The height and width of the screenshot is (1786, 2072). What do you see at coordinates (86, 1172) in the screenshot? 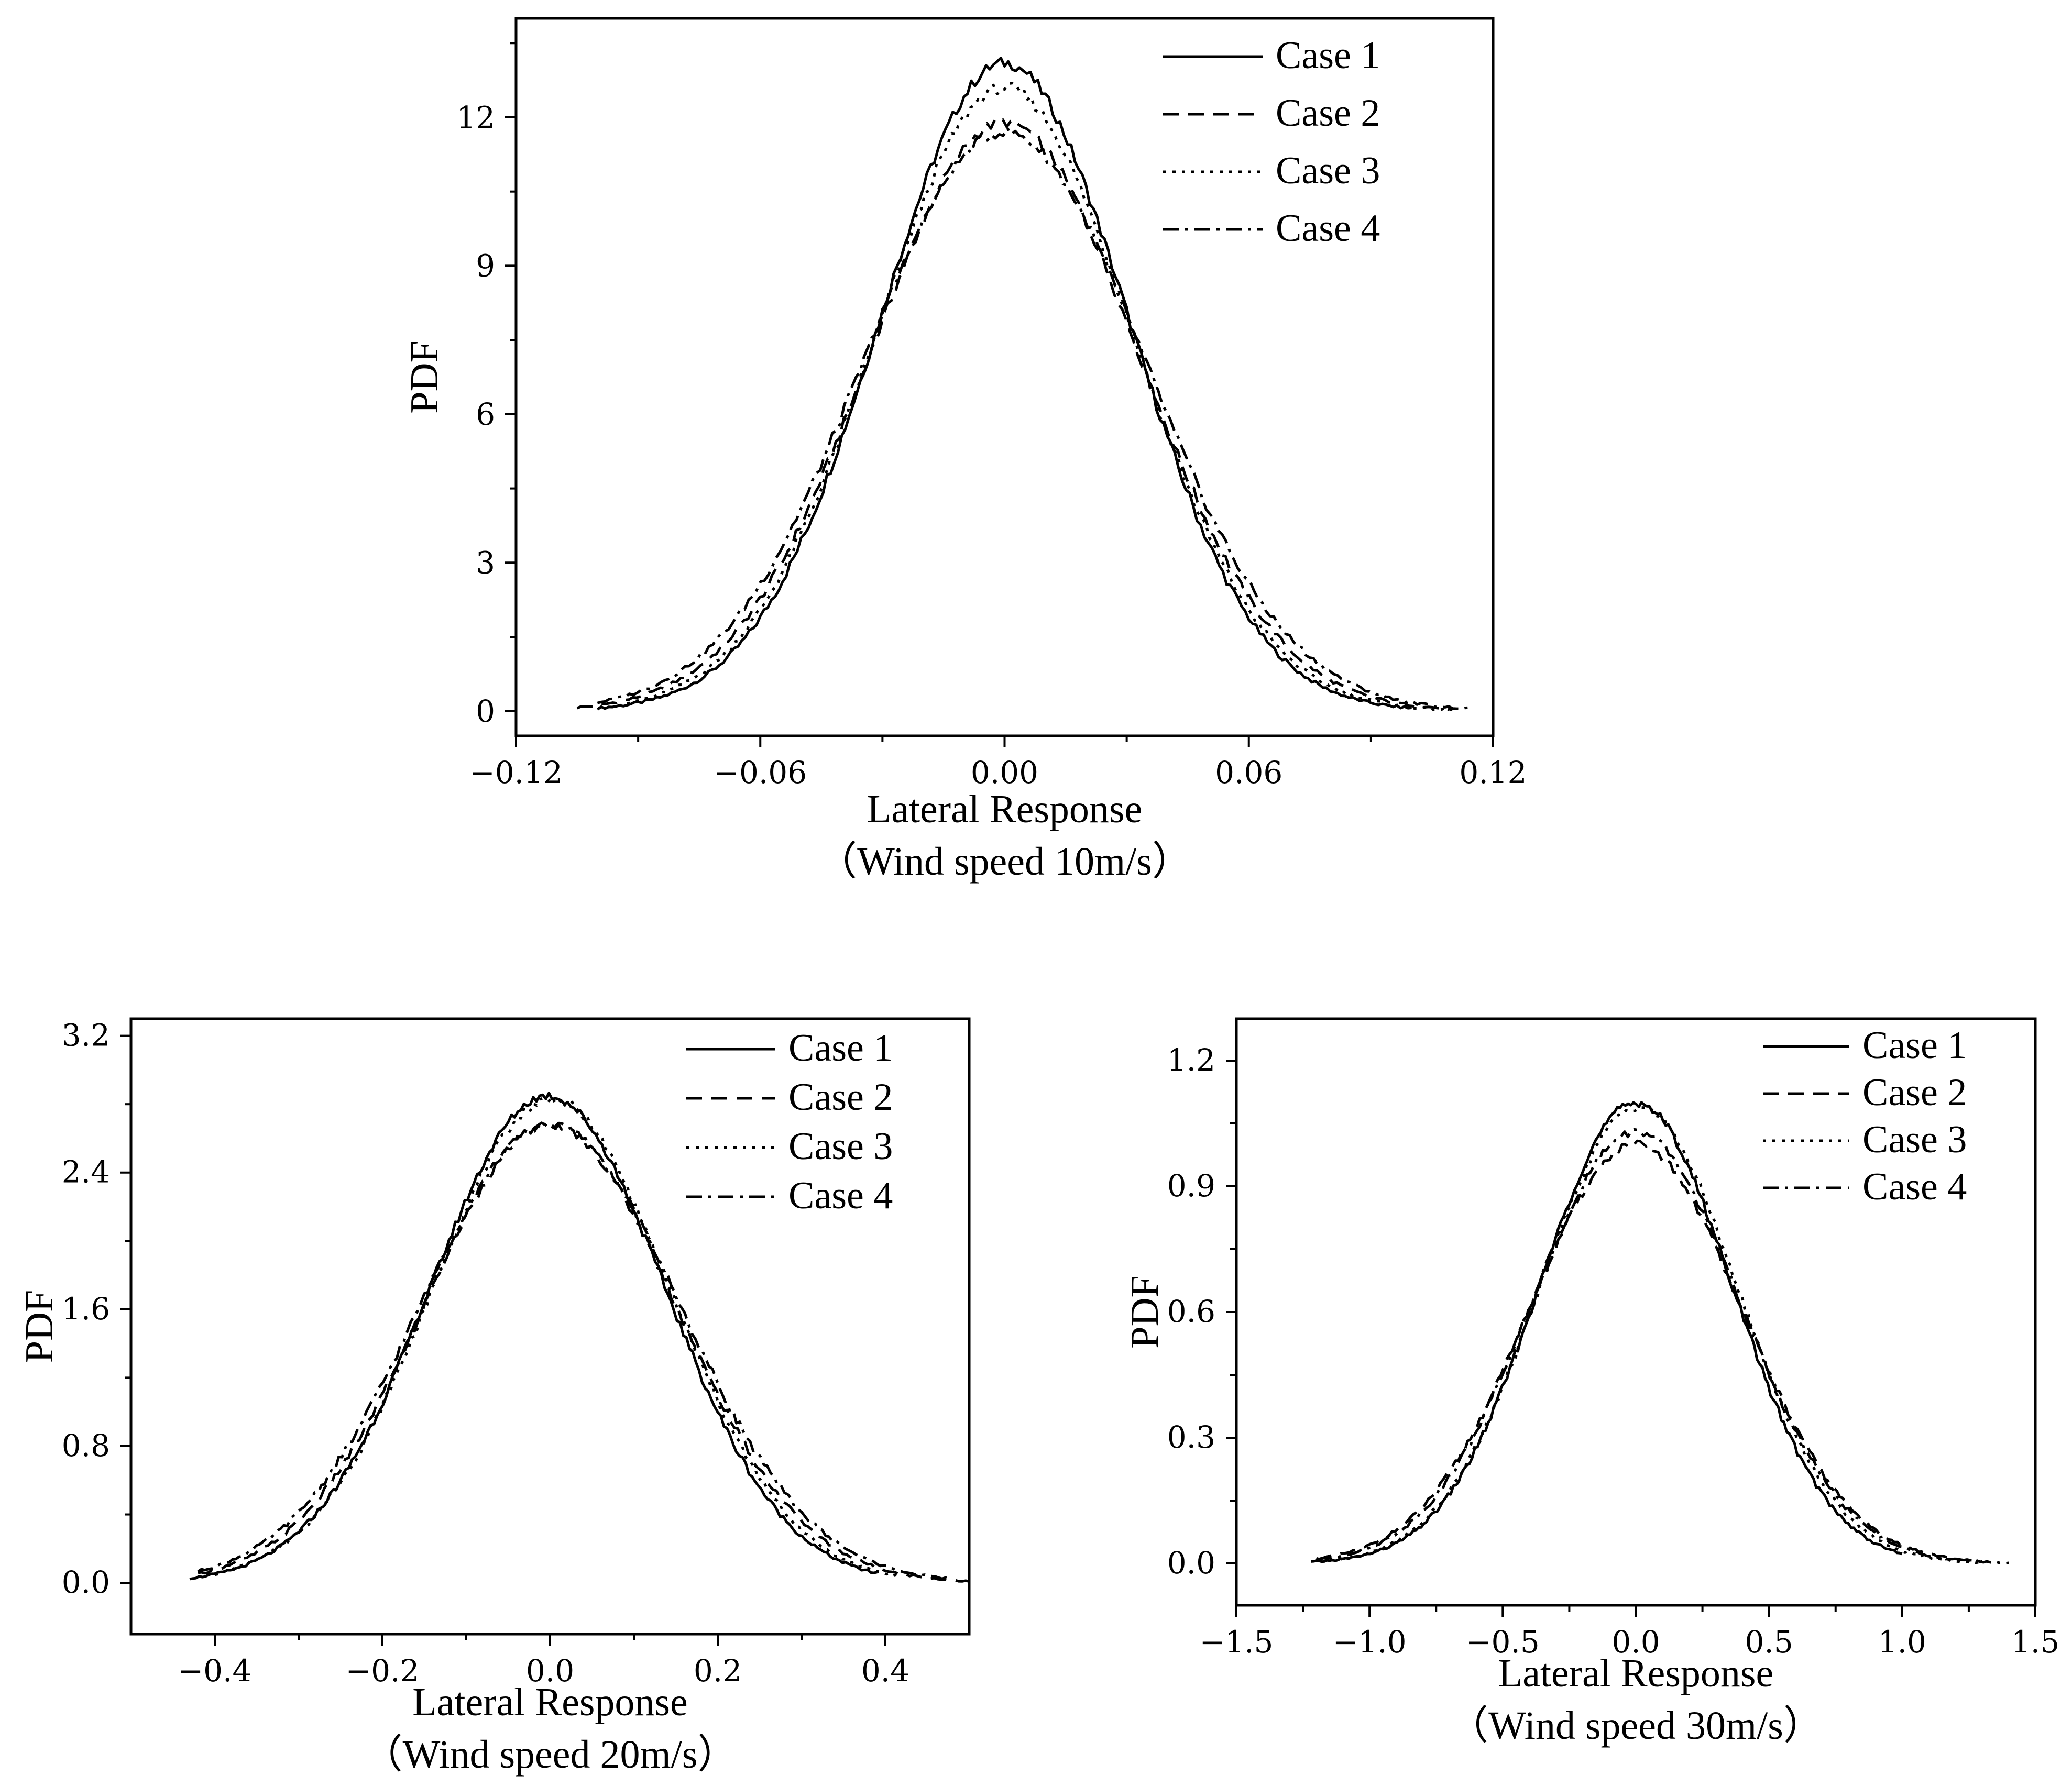
I see `y-tick-label: 2.4` at bounding box center [86, 1172].